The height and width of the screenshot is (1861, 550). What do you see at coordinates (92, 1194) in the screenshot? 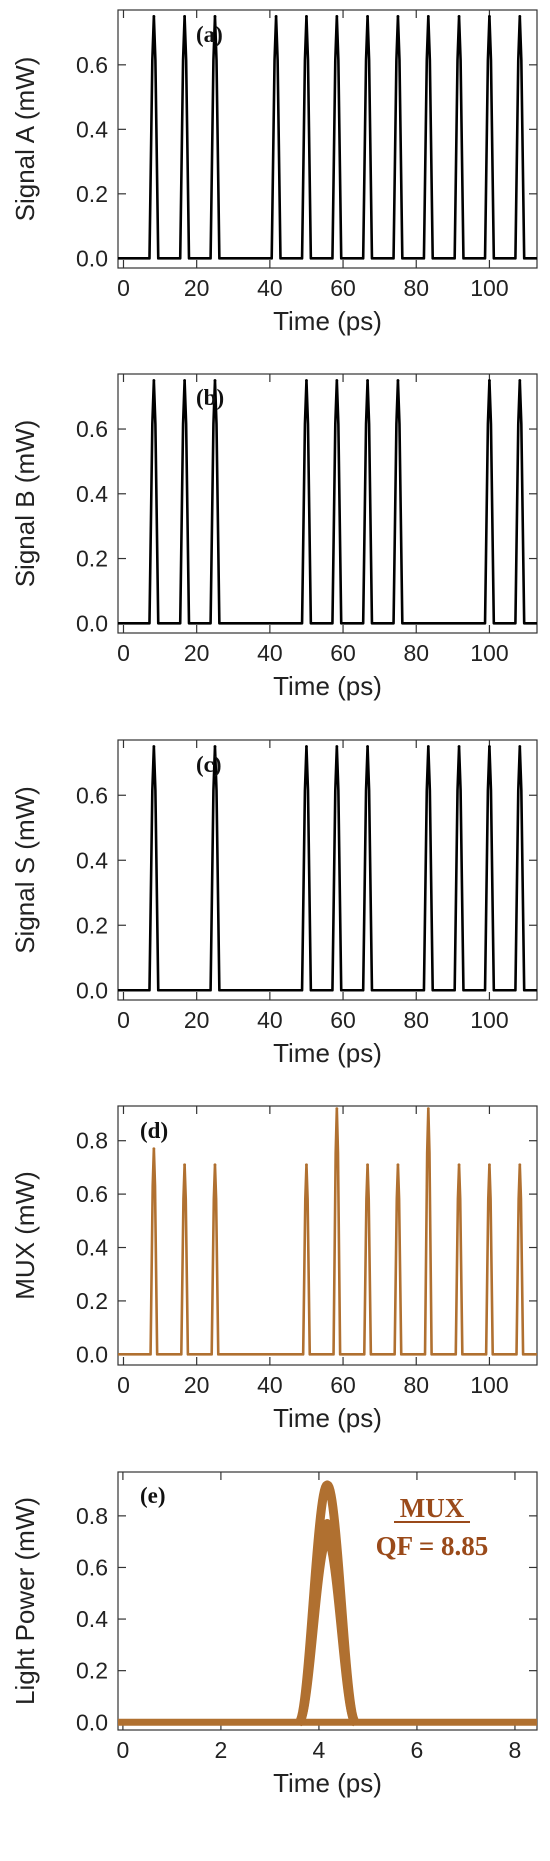
I see `y-tick-label: 0.6` at bounding box center [92, 1194].